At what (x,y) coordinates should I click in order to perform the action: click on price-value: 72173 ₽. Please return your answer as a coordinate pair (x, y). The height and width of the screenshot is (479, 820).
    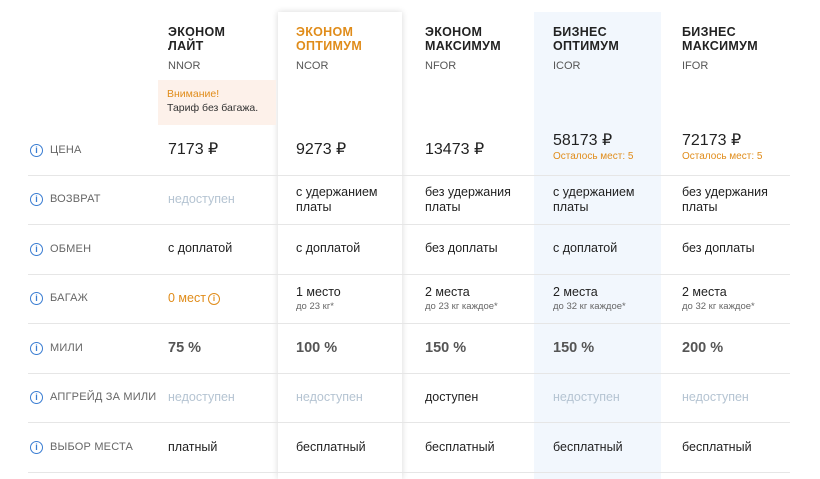
    Looking at the image, I should click on (712, 140).